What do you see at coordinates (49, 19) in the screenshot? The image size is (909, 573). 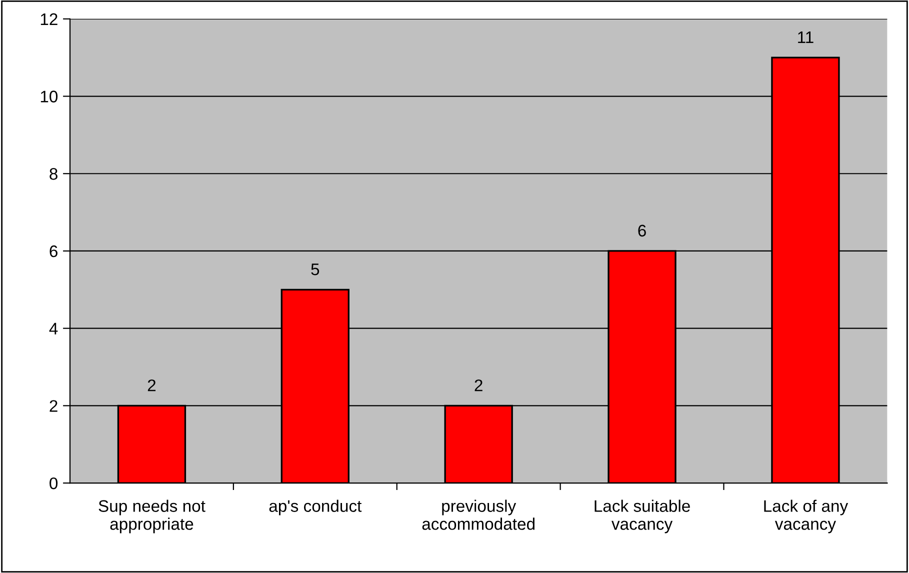 I see `y-tick-label: 12` at bounding box center [49, 19].